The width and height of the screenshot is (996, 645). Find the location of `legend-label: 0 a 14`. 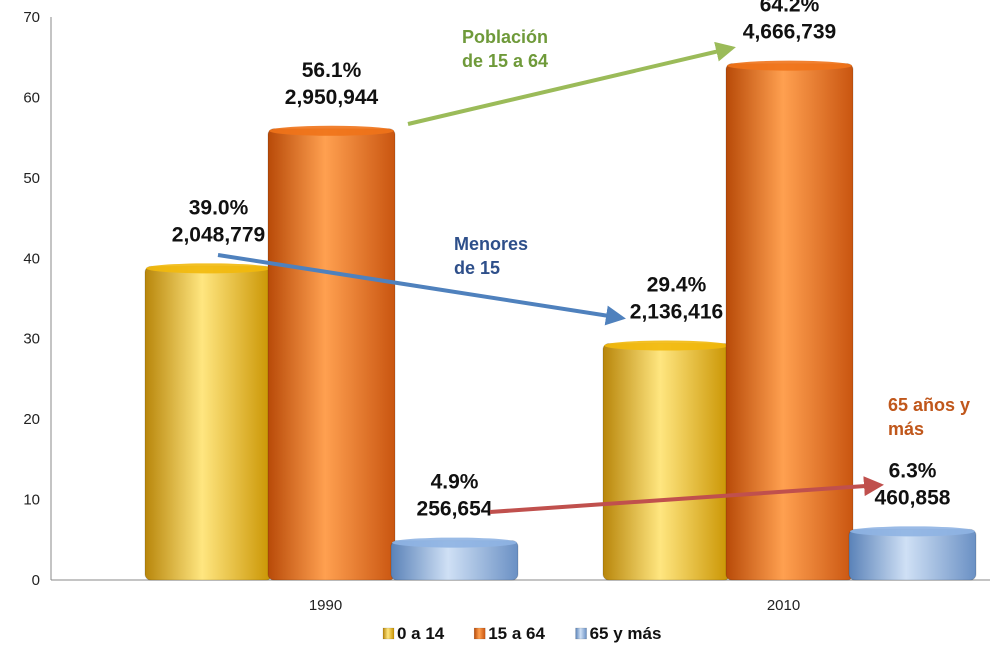

legend-label: 0 a 14 is located at coordinates (421, 633).